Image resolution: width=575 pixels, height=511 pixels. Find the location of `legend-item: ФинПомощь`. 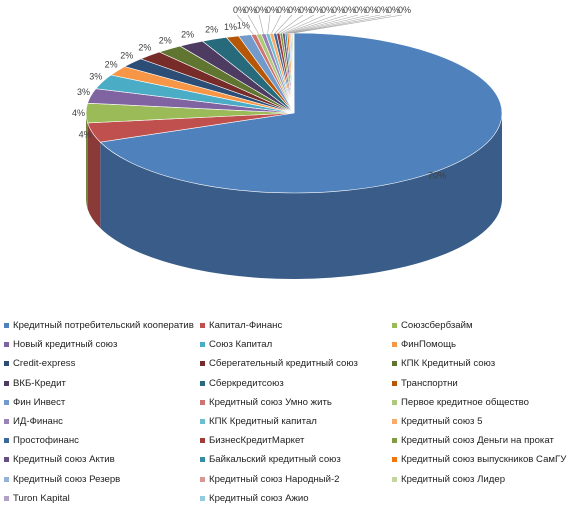

legend-item: ФинПомощь is located at coordinates (483, 344).